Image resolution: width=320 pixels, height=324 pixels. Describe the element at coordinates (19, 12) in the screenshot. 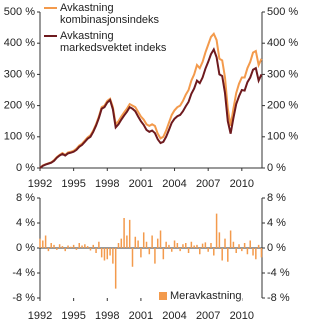

I see `y-tick-label: 500 %` at that location.